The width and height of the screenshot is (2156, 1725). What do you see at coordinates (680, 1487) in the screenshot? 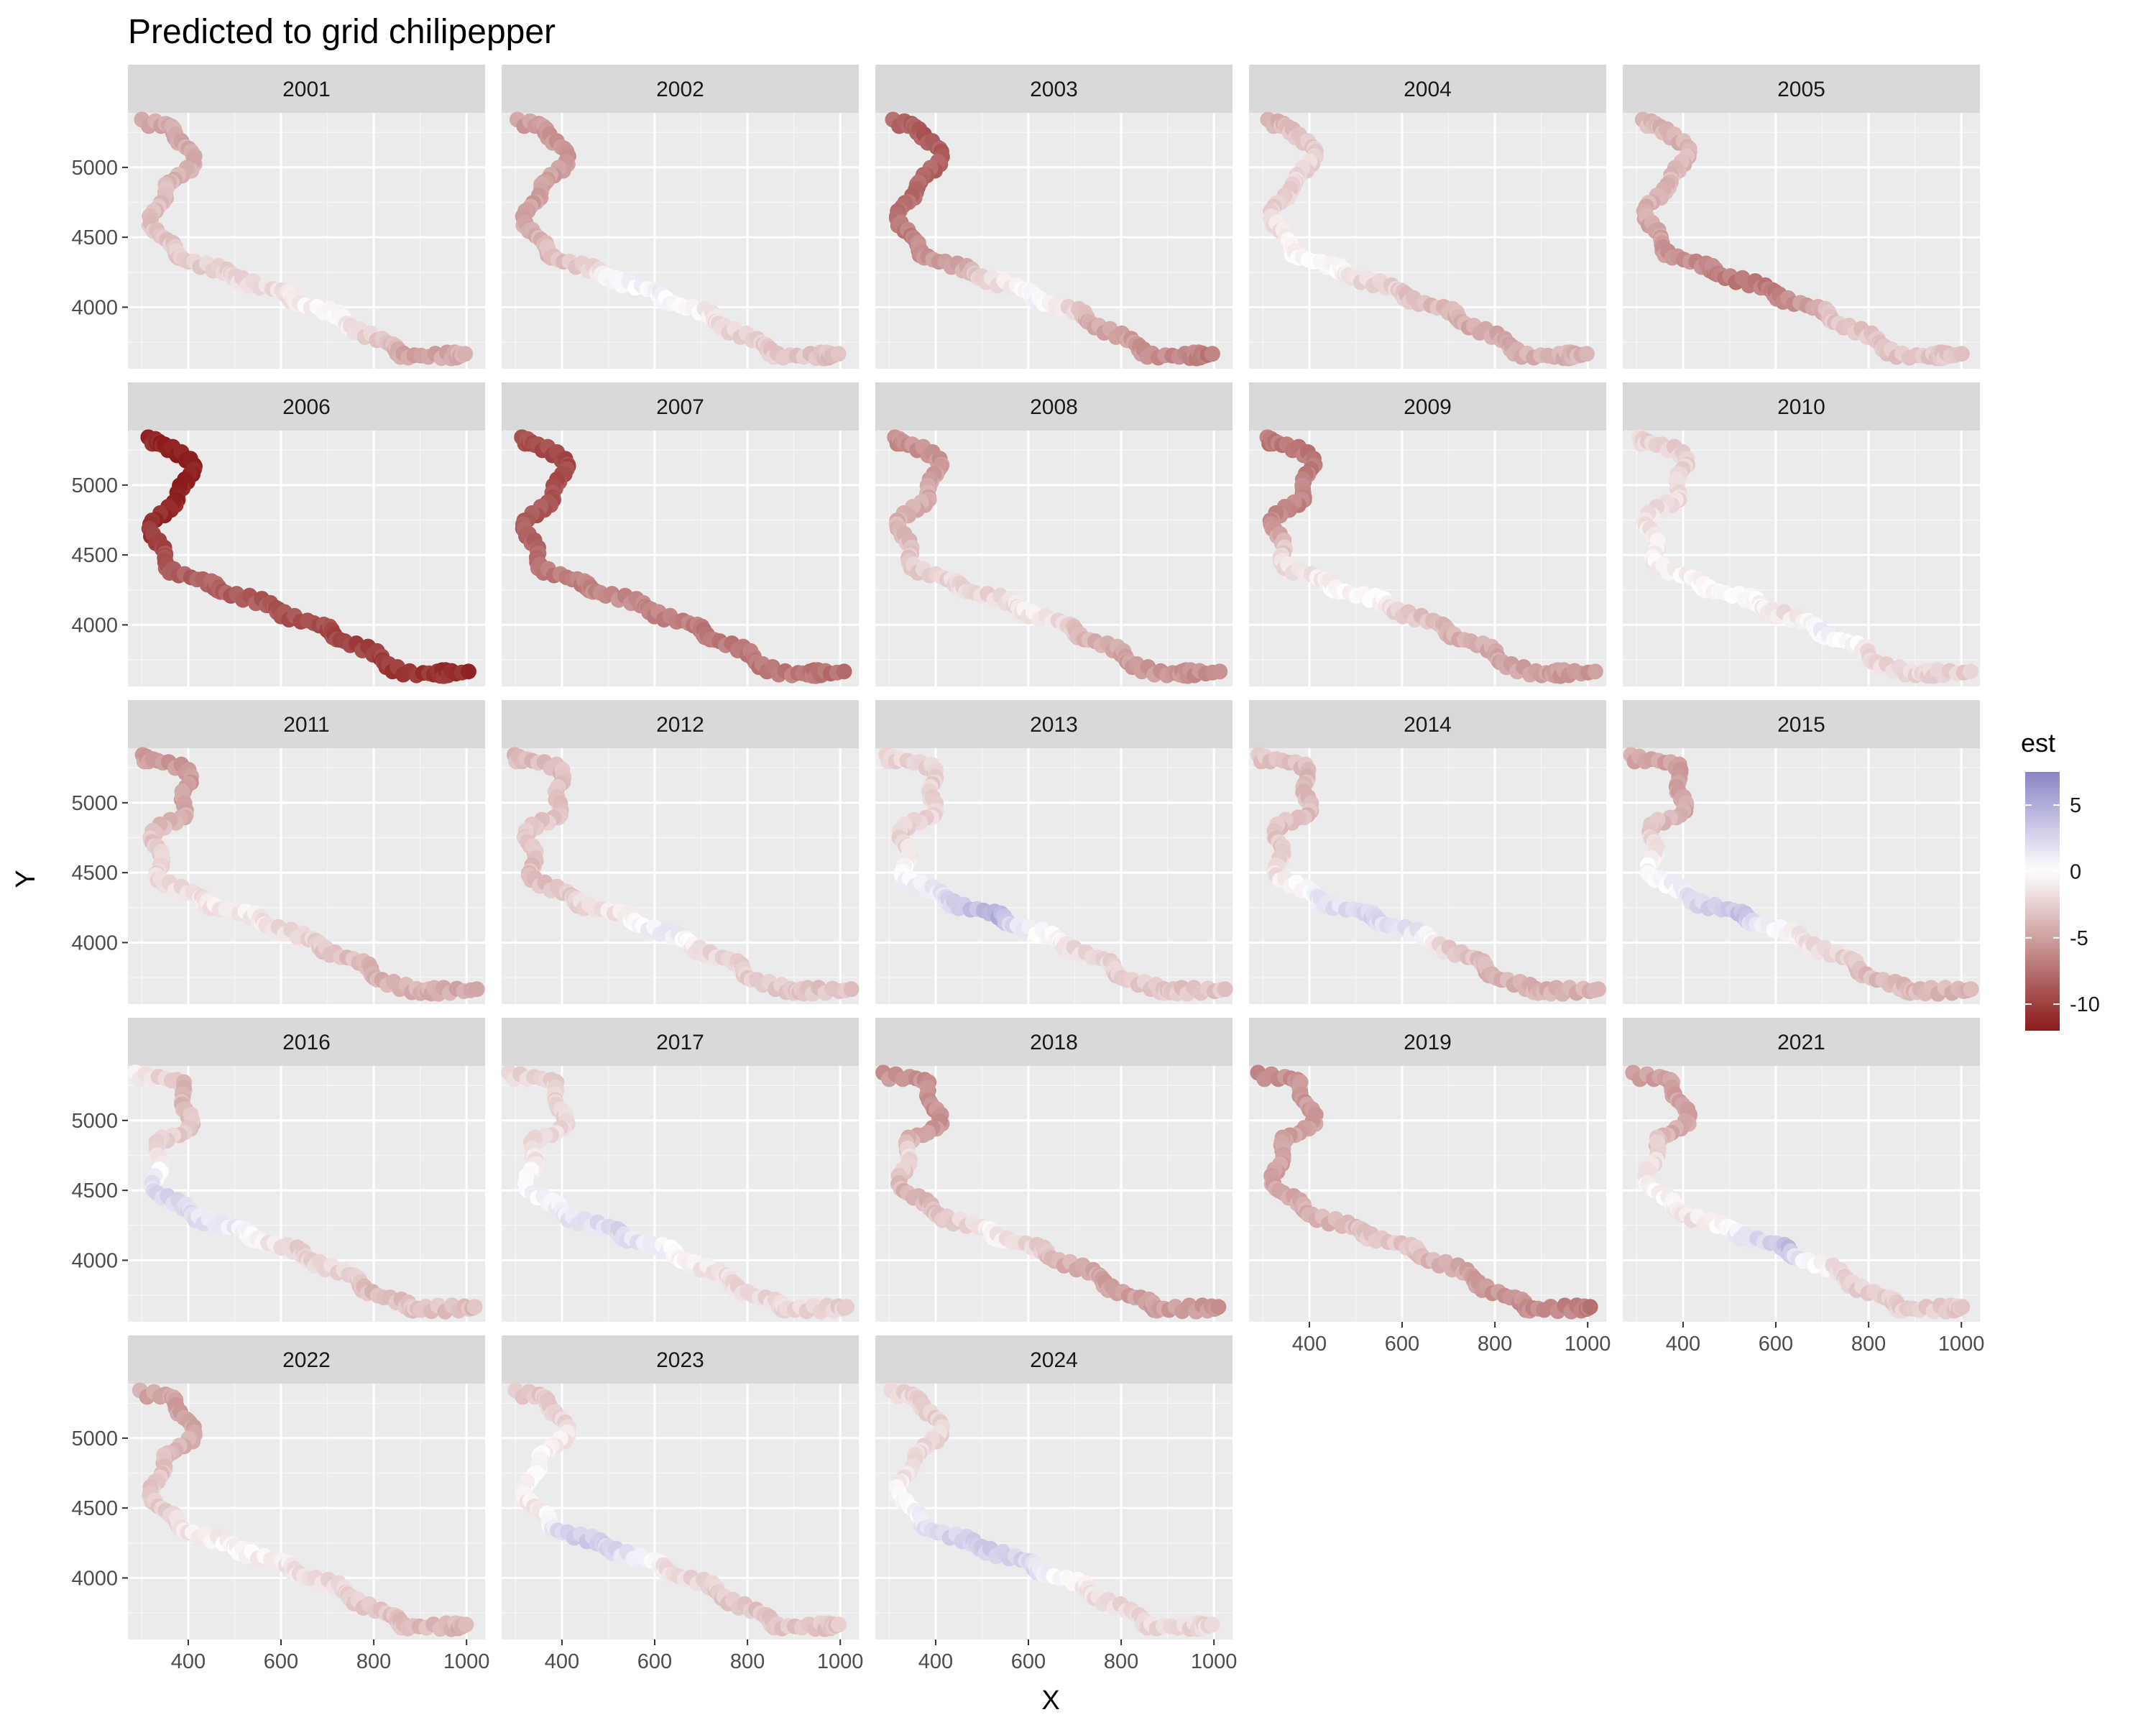
I see `facet-panel-2023: 2023` at bounding box center [680, 1487].